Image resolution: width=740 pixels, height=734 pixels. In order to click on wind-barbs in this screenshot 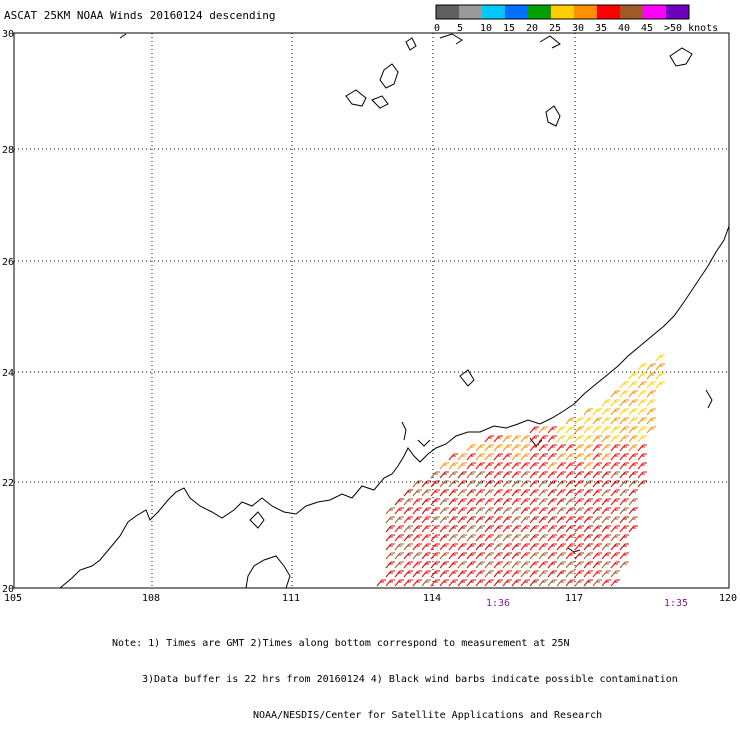, I will do `click(520, 470)`.